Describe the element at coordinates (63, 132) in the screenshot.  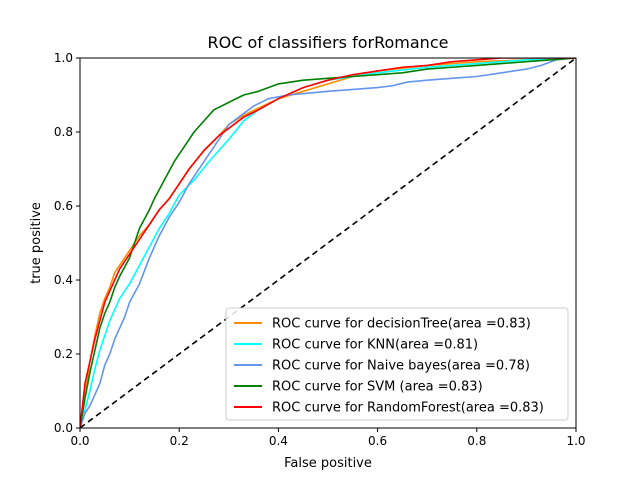
I see `y-tick-label: 0.8` at that location.